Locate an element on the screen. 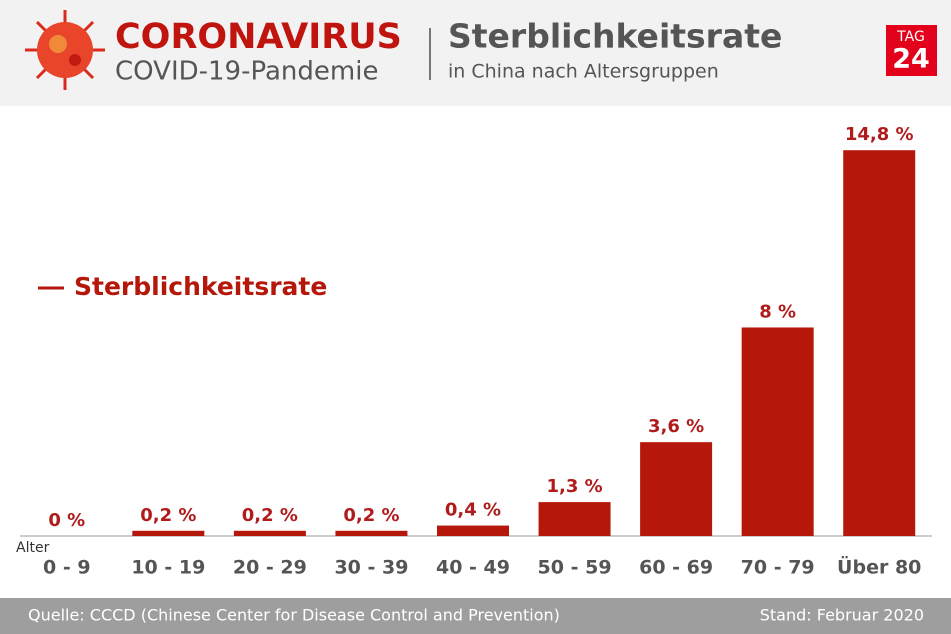  logo is located at coordinates (911, 50).